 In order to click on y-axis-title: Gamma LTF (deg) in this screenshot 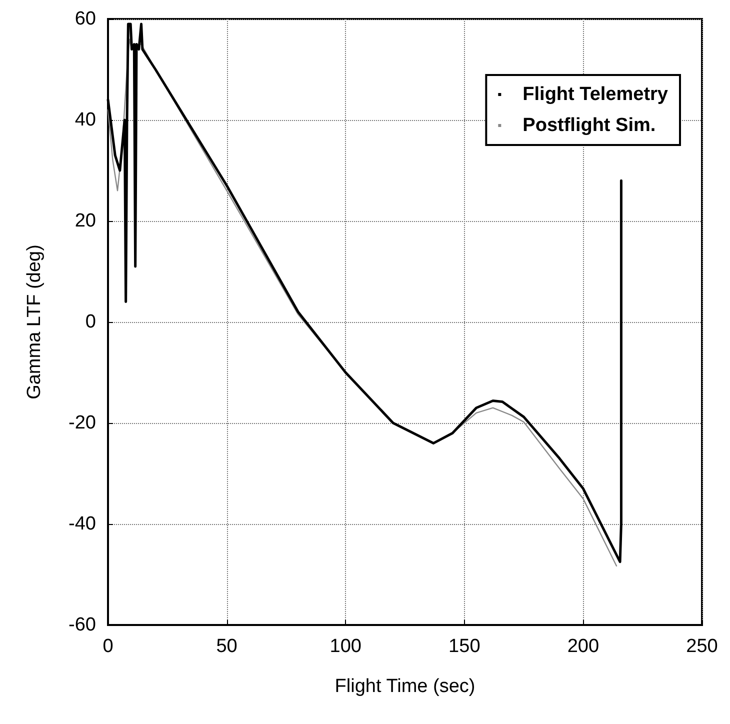, I will do `click(34, 322)`.